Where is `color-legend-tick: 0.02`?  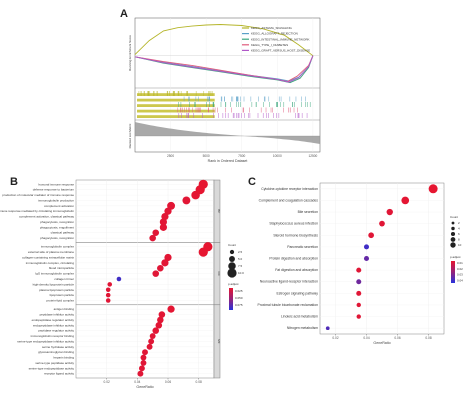 color-legend-tick: 0.02 is located at coordinates (460, 269).